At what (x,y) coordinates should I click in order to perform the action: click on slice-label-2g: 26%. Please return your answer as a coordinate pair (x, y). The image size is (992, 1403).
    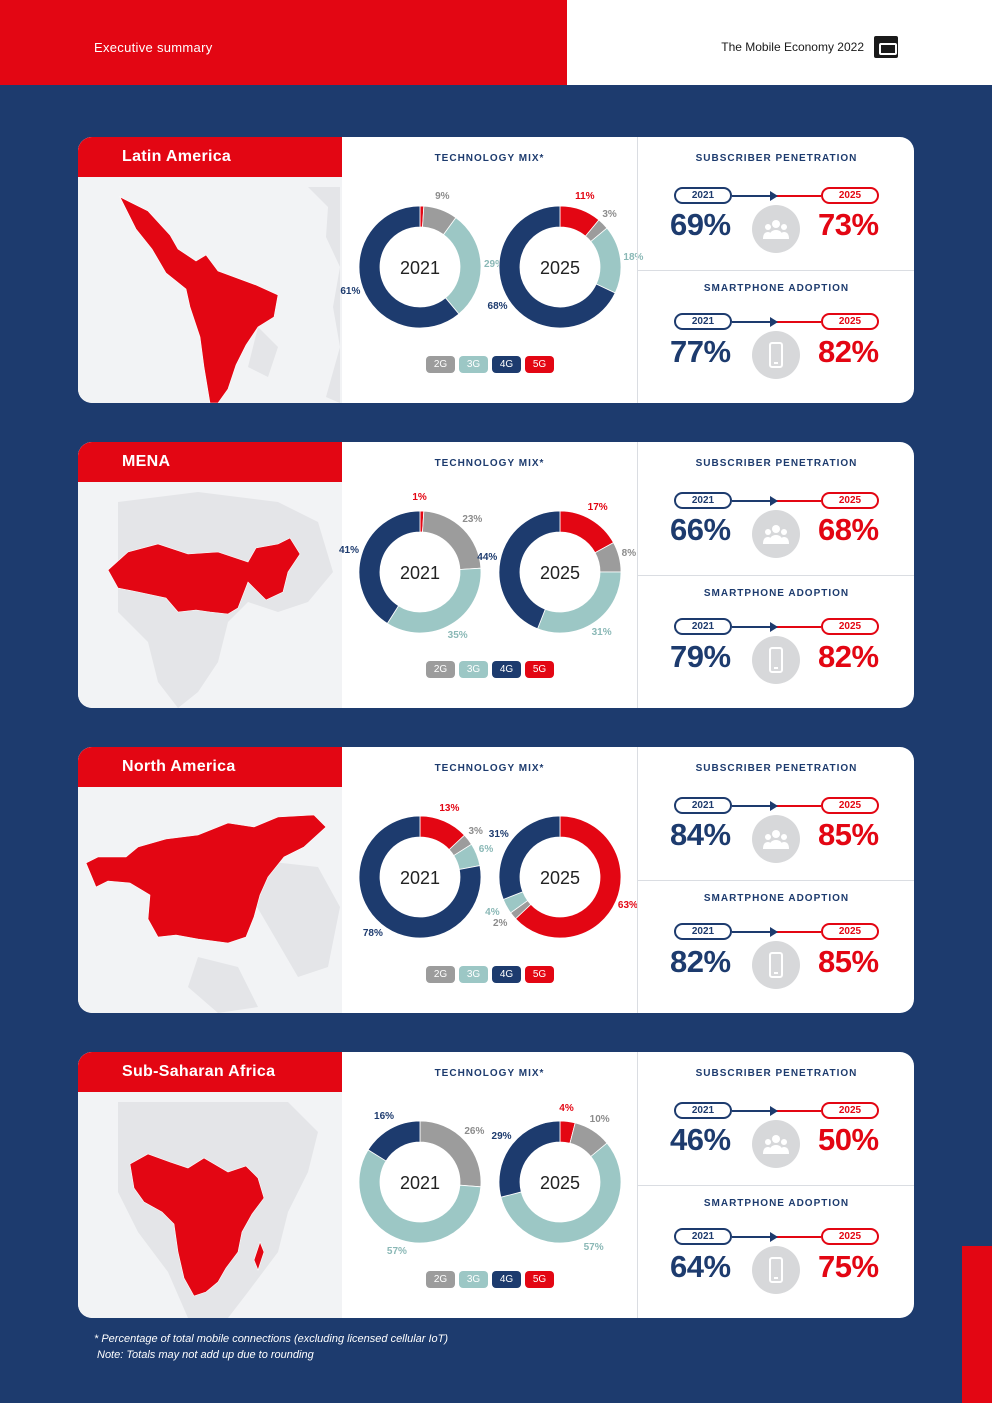
    Looking at the image, I should click on (474, 1131).